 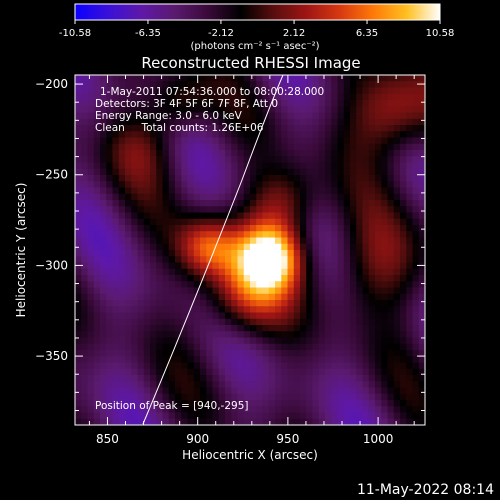 What do you see at coordinates (440, 33) in the screenshot?
I see `colorbar-tick-label: 10.58` at bounding box center [440, 33].